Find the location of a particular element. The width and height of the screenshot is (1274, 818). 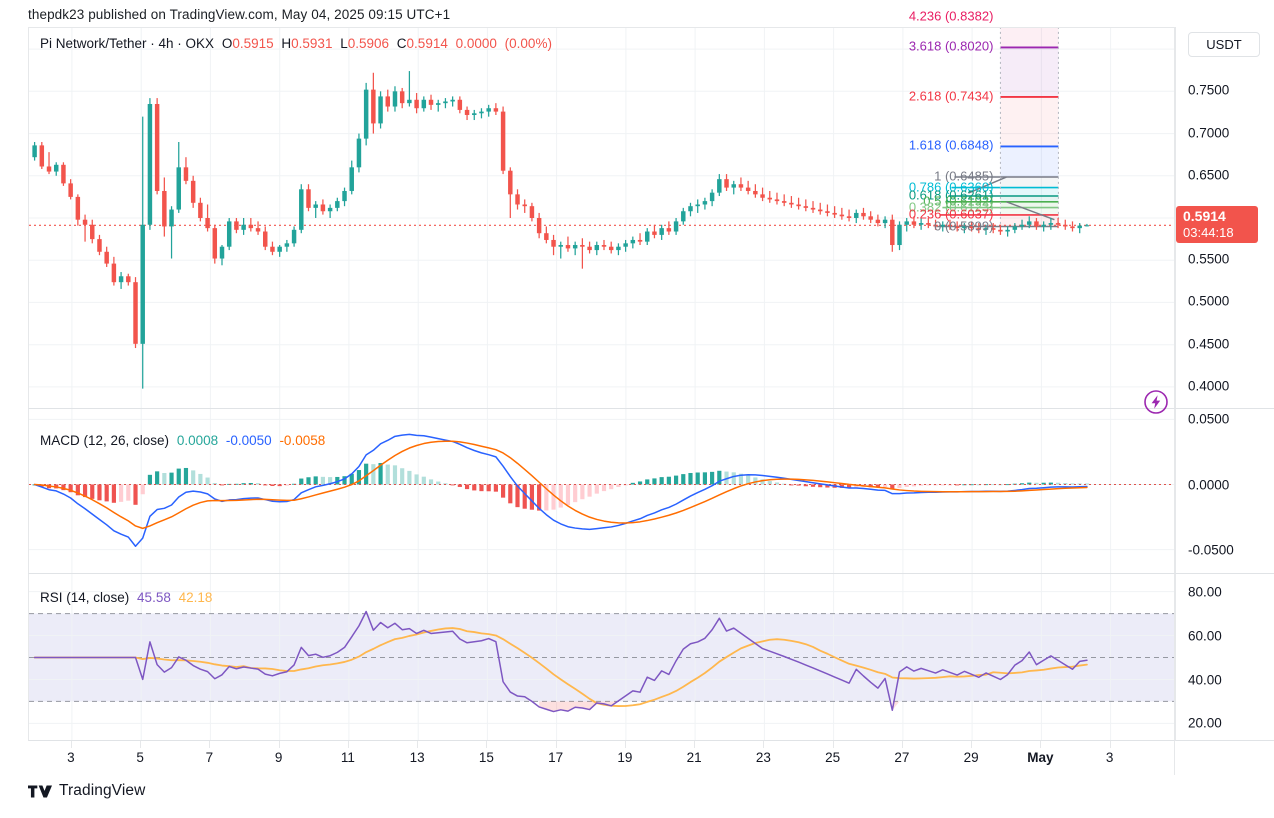

macd-signal-value: -0.0058 is located at coordinates (302, 440).